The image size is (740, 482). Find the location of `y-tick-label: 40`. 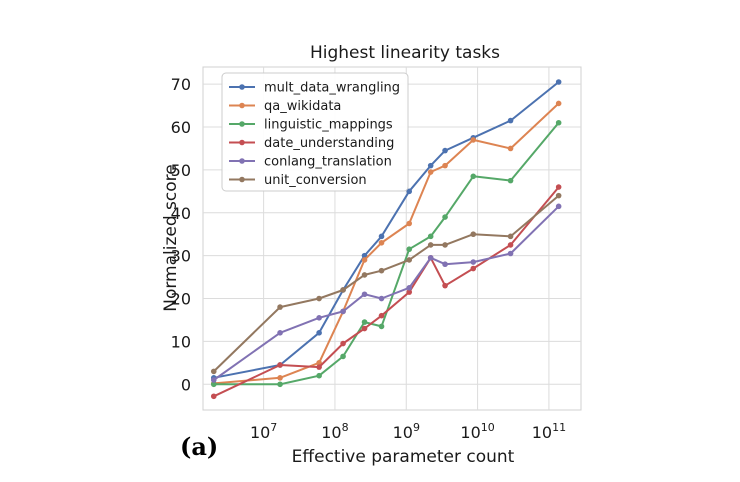

y-tick-label: 40 is located at coordinates (181, 213).